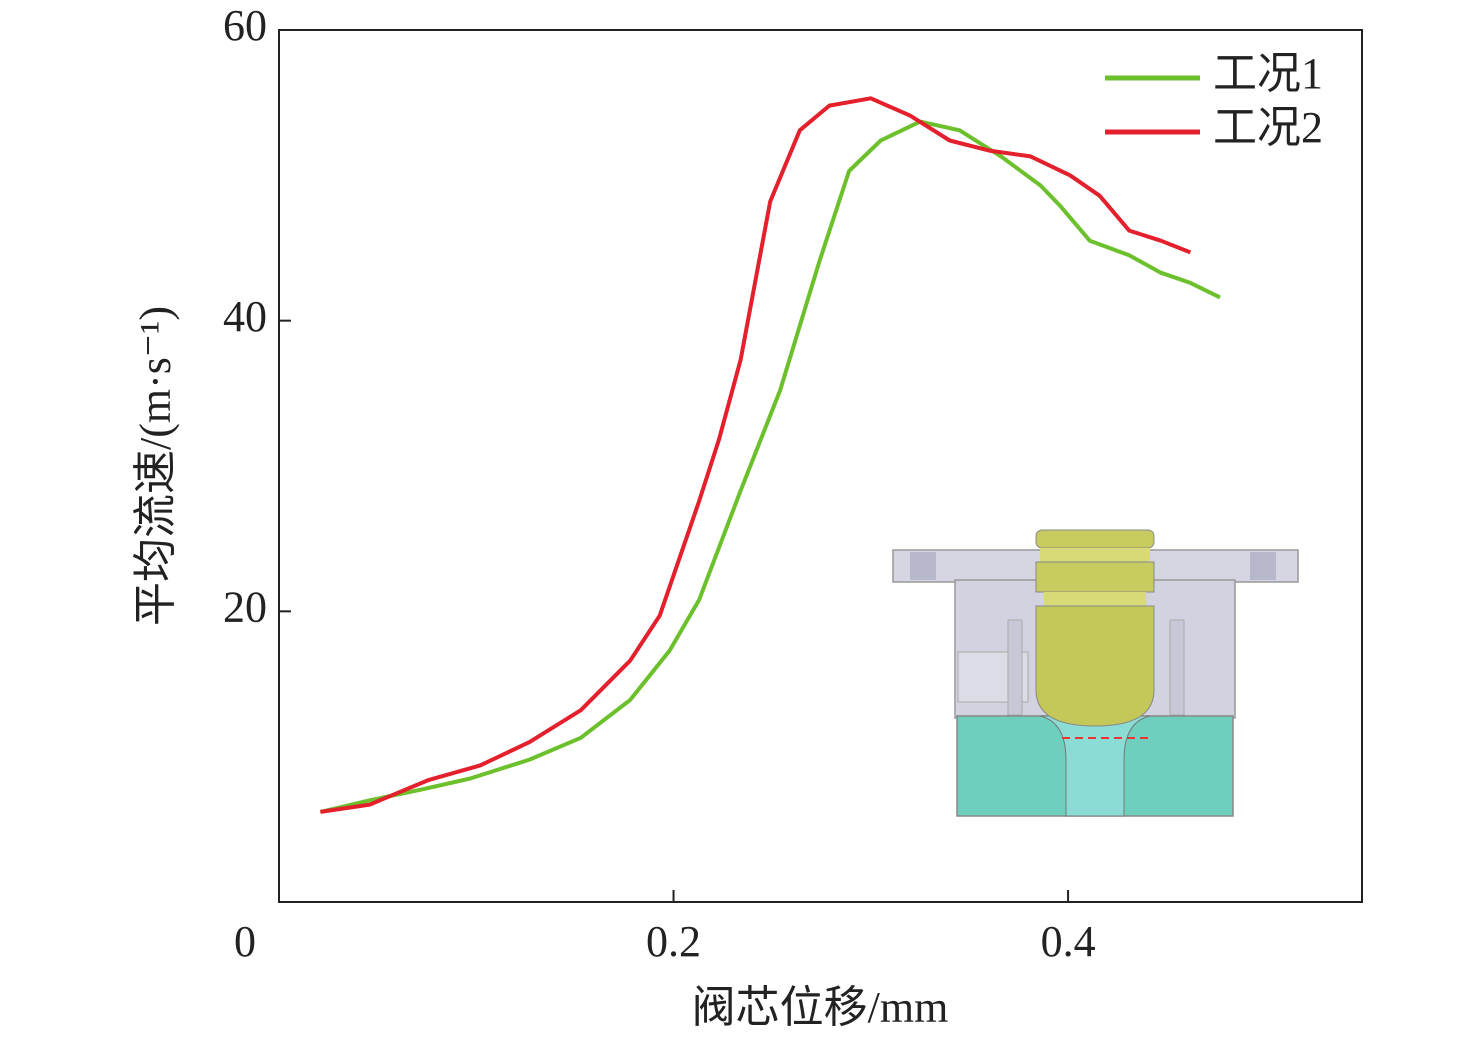 This screenshot has width=1476, height=1044. I want to click on x-axis-label: 阀芯位移/mm, so click(820, 1007).